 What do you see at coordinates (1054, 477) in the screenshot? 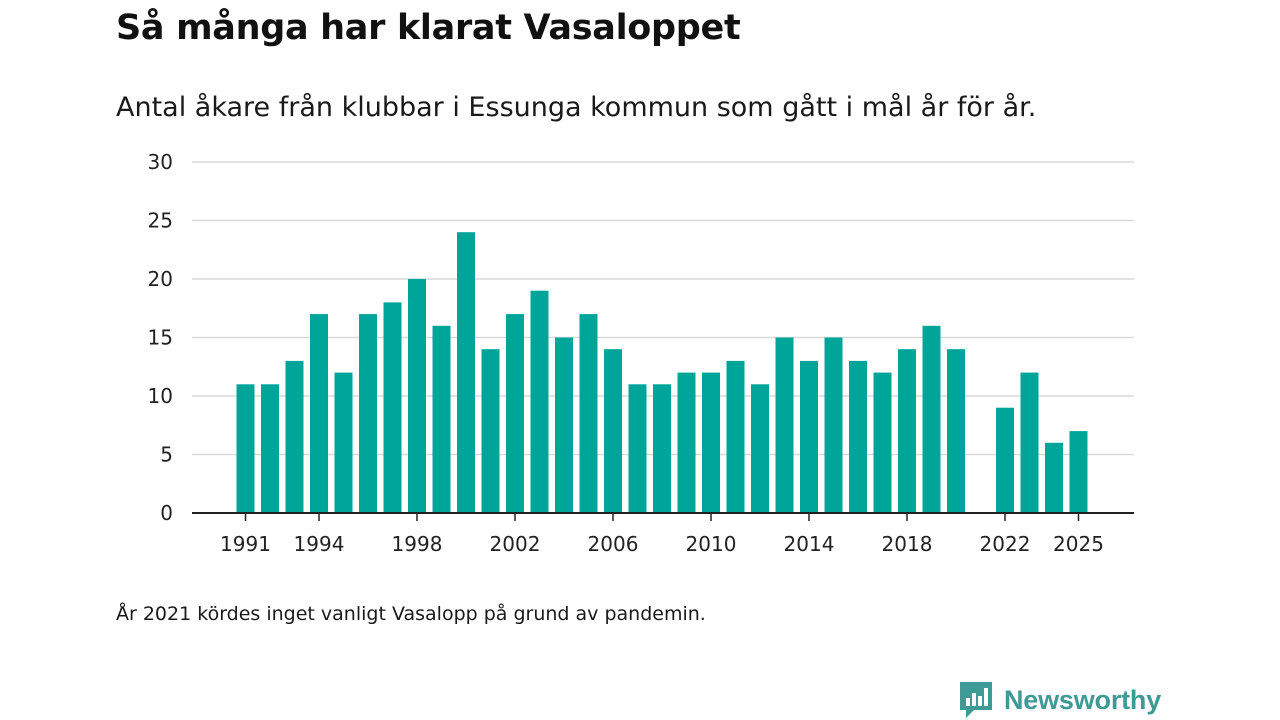
I see `bar-2024` at bounding box center [1054, 477].